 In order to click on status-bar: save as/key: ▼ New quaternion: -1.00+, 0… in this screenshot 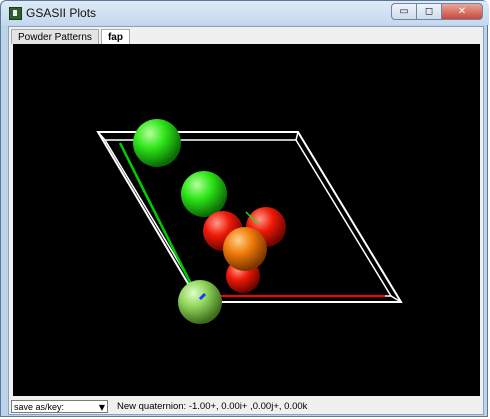, I will do `click(246, 406)`.